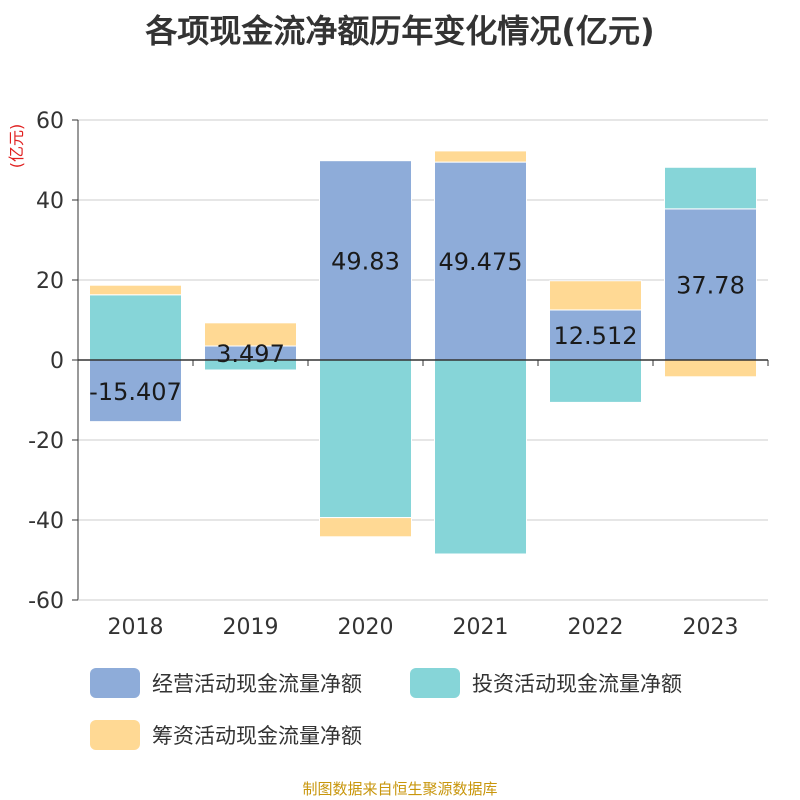  What do you see at coordinates (400, 31) in the screenshot?
I see `chart-title: 各项现金流净额历年变化情况(亿元)` at bounding box center [400, 31].